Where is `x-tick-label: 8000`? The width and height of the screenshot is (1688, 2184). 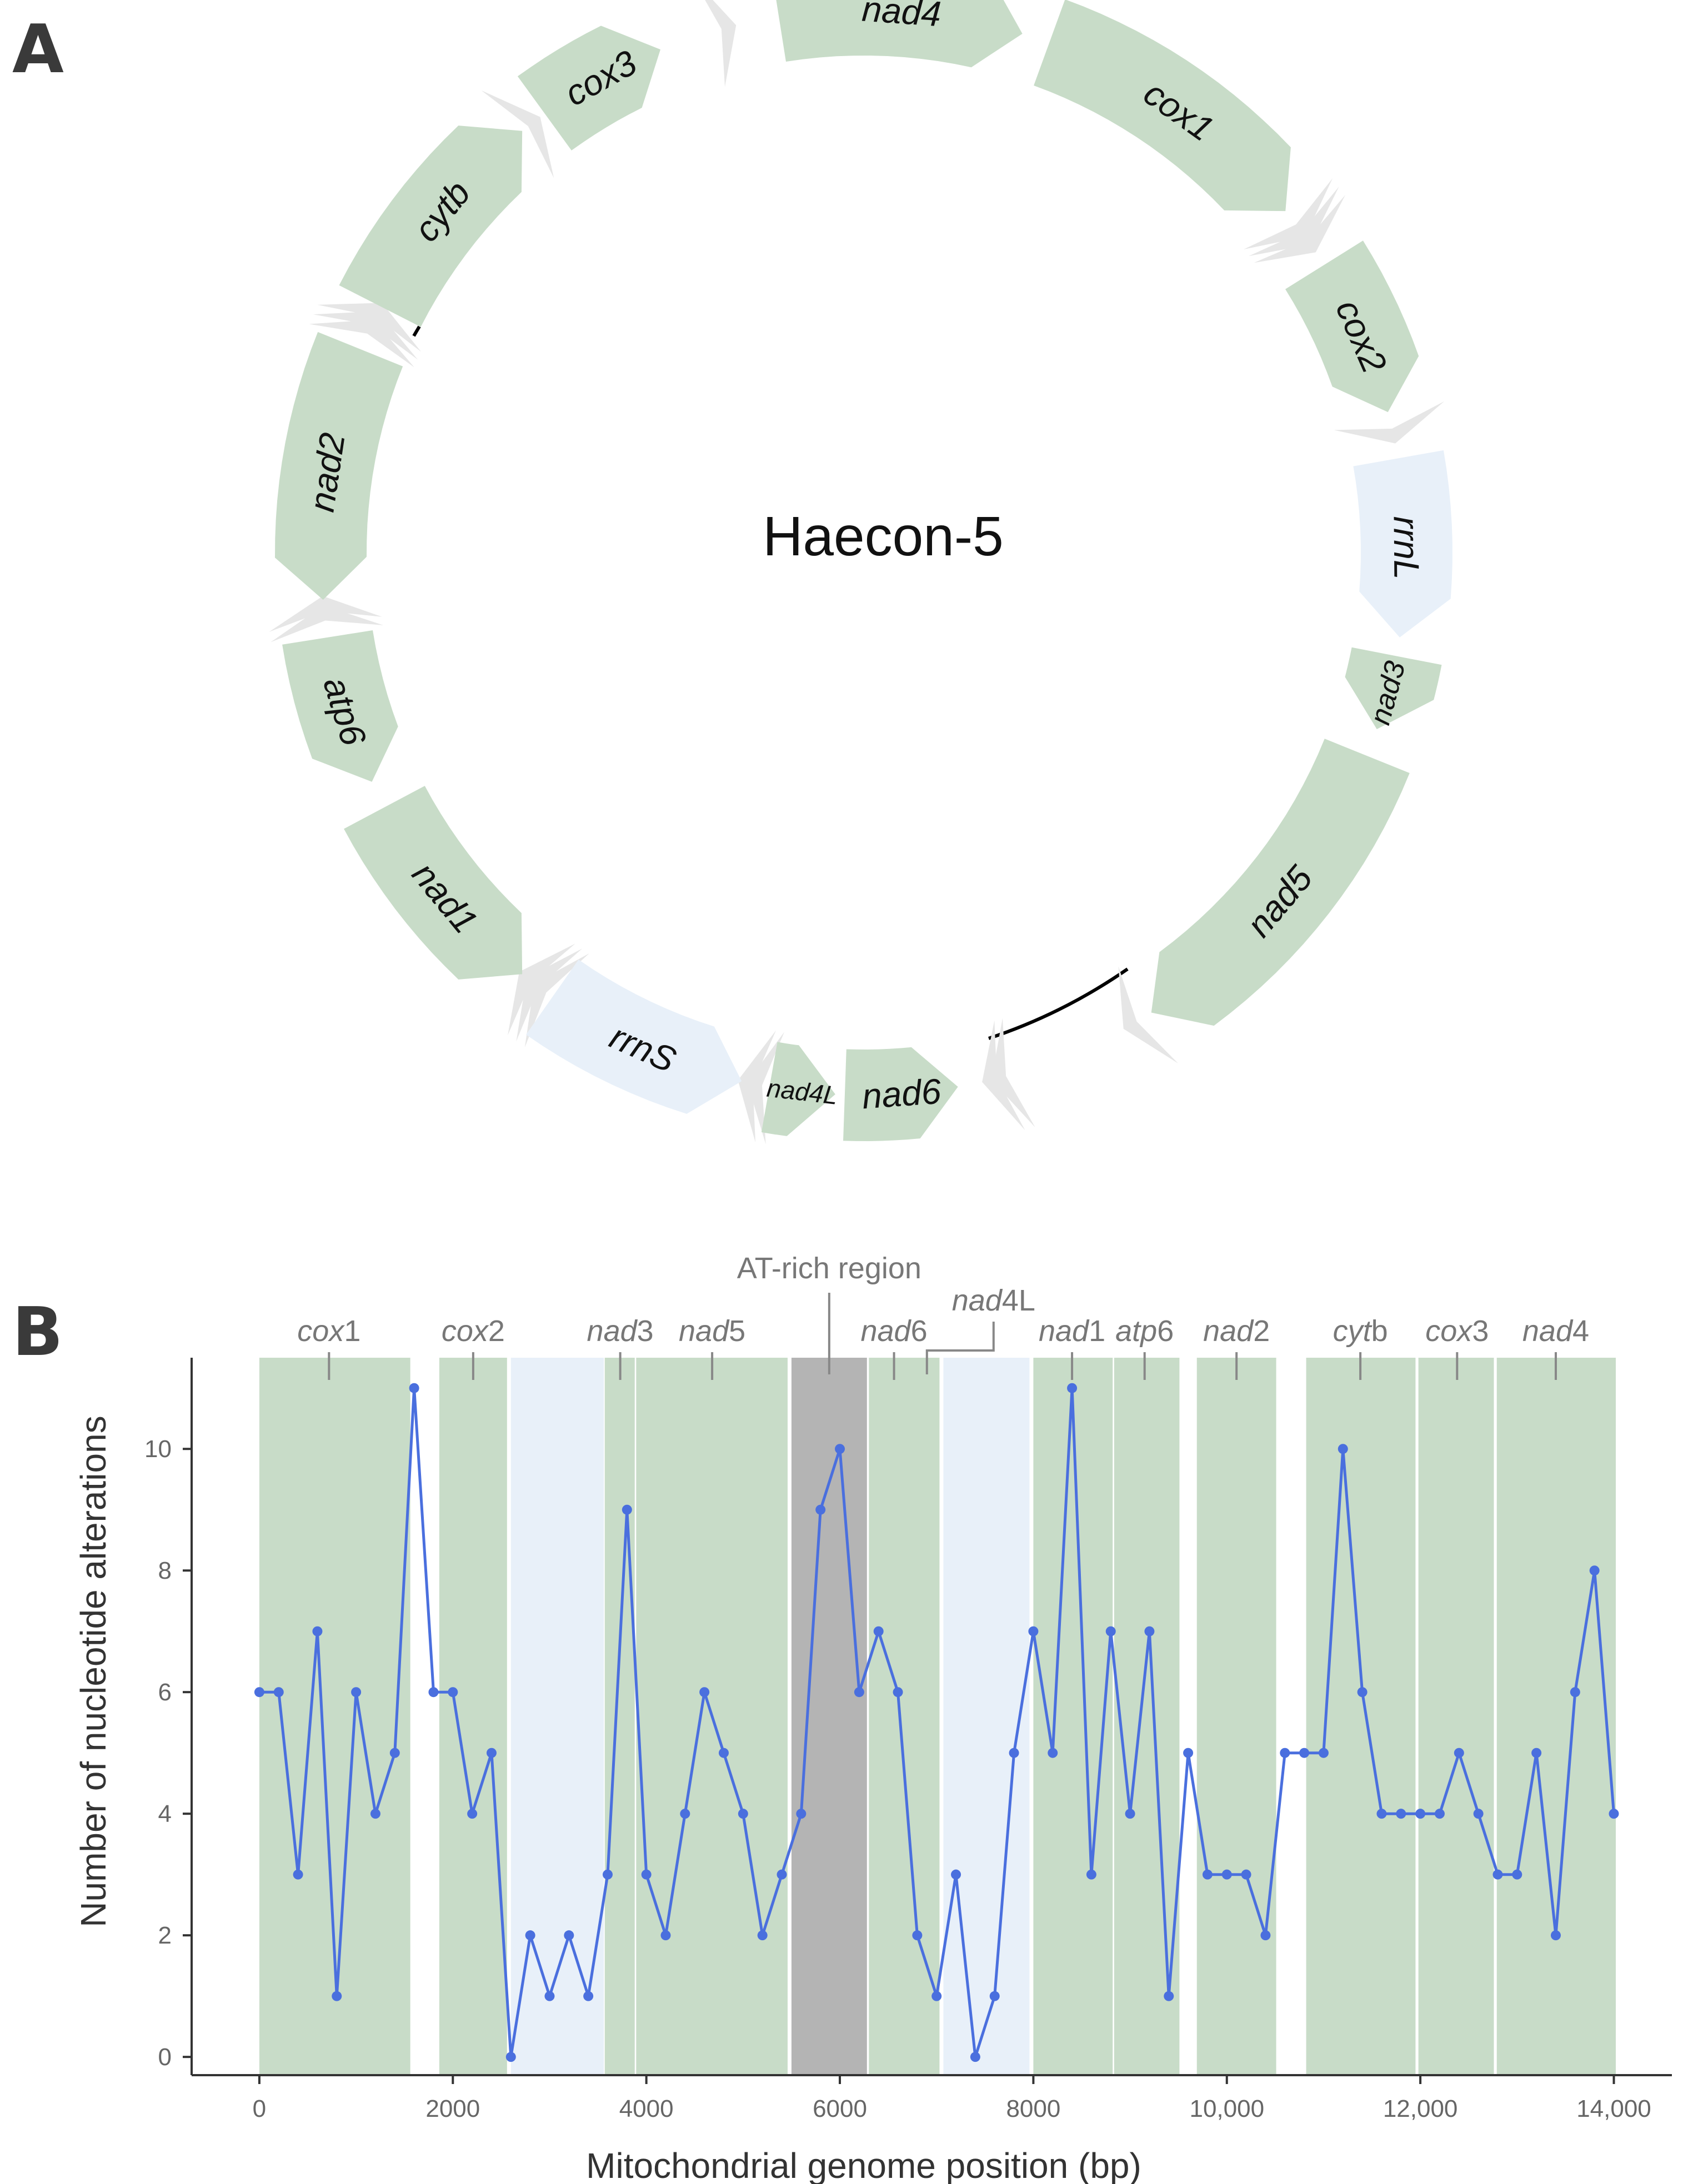
x-tick-label: 8000 is located at coordinates (1033, 2108).